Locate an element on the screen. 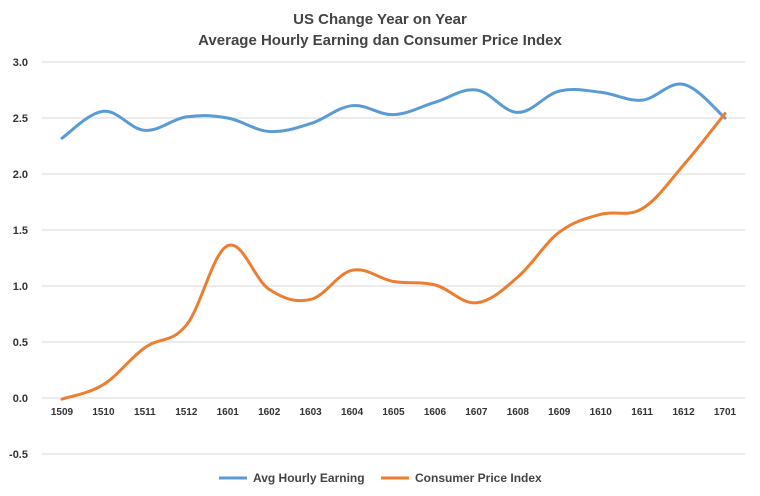 Image resolution: width=760 pixels, height=496 pixels. series-line-avg-hourly-earning is located at coordinates (393, 111).